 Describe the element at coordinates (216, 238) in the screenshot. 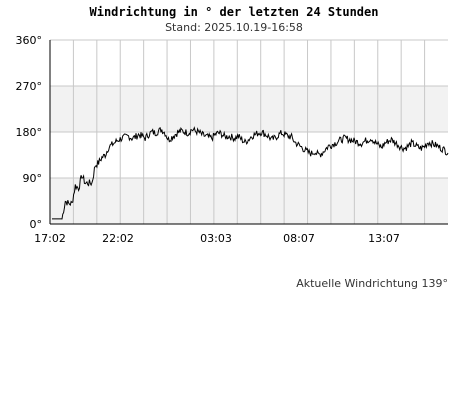

I see `x-tick-label: 03:03` at that location.